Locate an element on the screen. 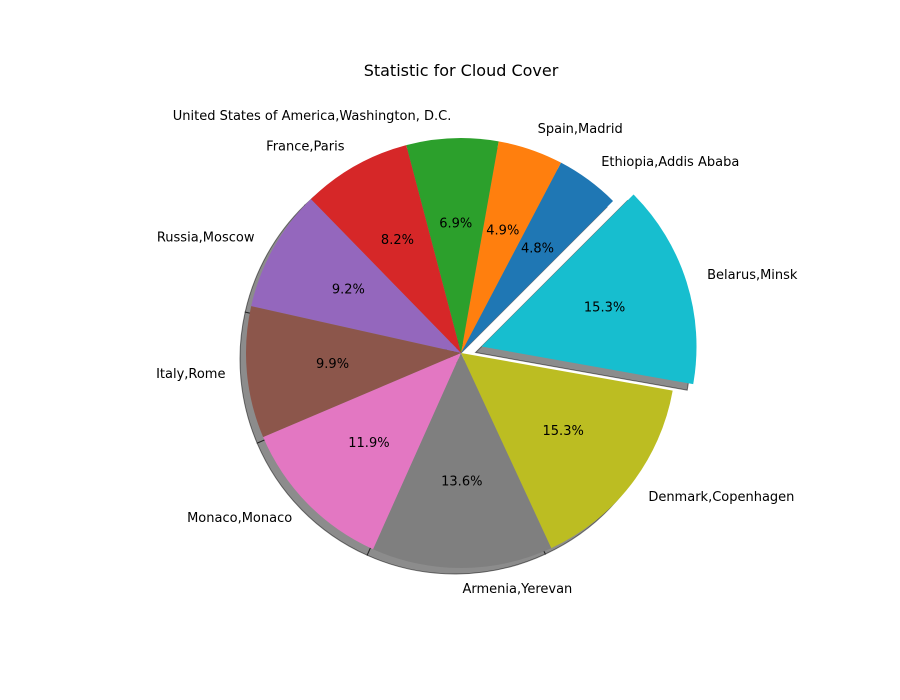 The image size is (900, 700). pct-label-france-paris: 8.2% is located at coordinates (397, 240).